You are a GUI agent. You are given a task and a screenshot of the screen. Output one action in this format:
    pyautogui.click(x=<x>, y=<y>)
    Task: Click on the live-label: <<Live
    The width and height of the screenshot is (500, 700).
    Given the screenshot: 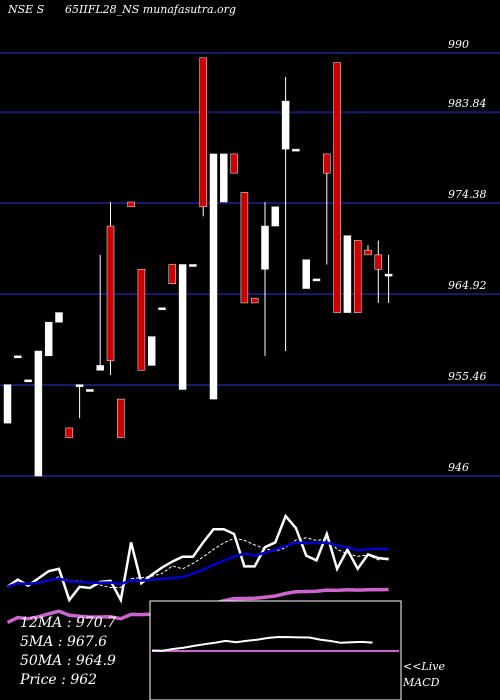 What is the action you would take?
    pyautogui.click(x=424, y=666)
    